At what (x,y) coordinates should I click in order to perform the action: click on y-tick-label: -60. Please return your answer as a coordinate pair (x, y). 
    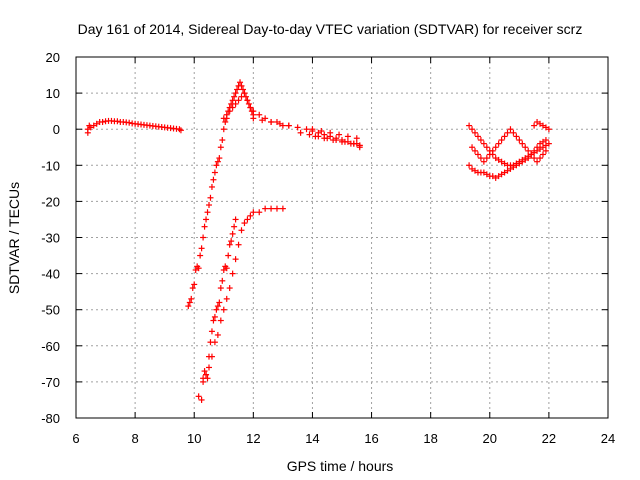
    Looking at the image, I should click on (50, 346).